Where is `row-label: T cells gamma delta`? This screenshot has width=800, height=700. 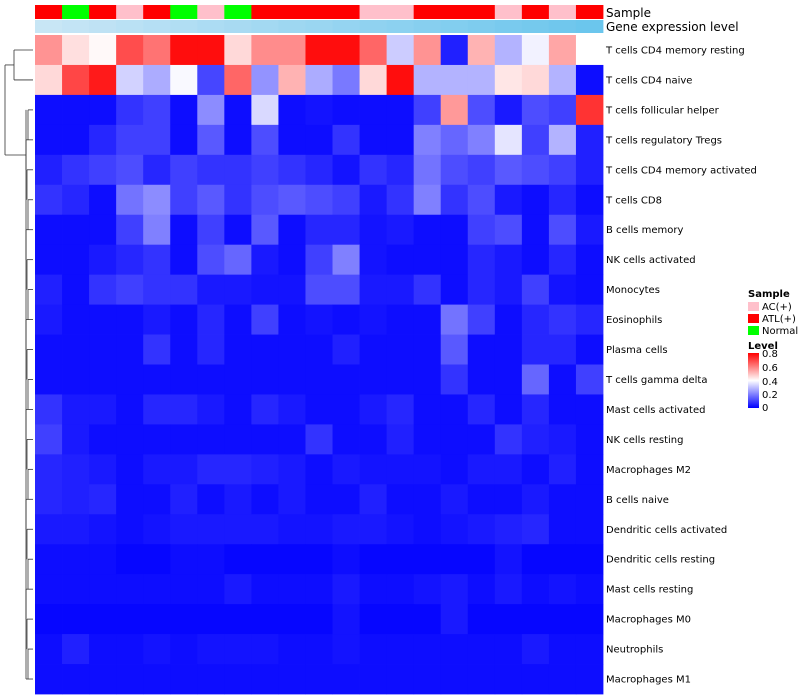 row-label: T cells gamma delta is located at coordinates (656, 380).